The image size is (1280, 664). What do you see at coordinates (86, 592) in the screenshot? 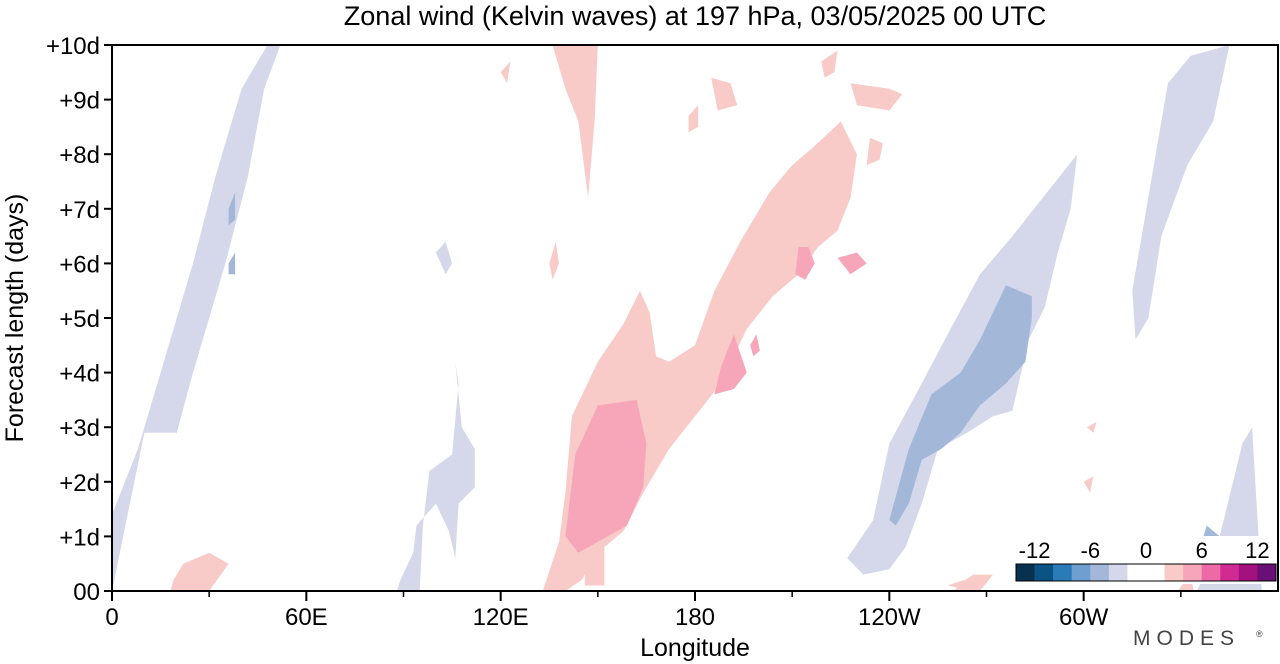
I see `y-tick-label: 00` at bounding box center [86, 592].